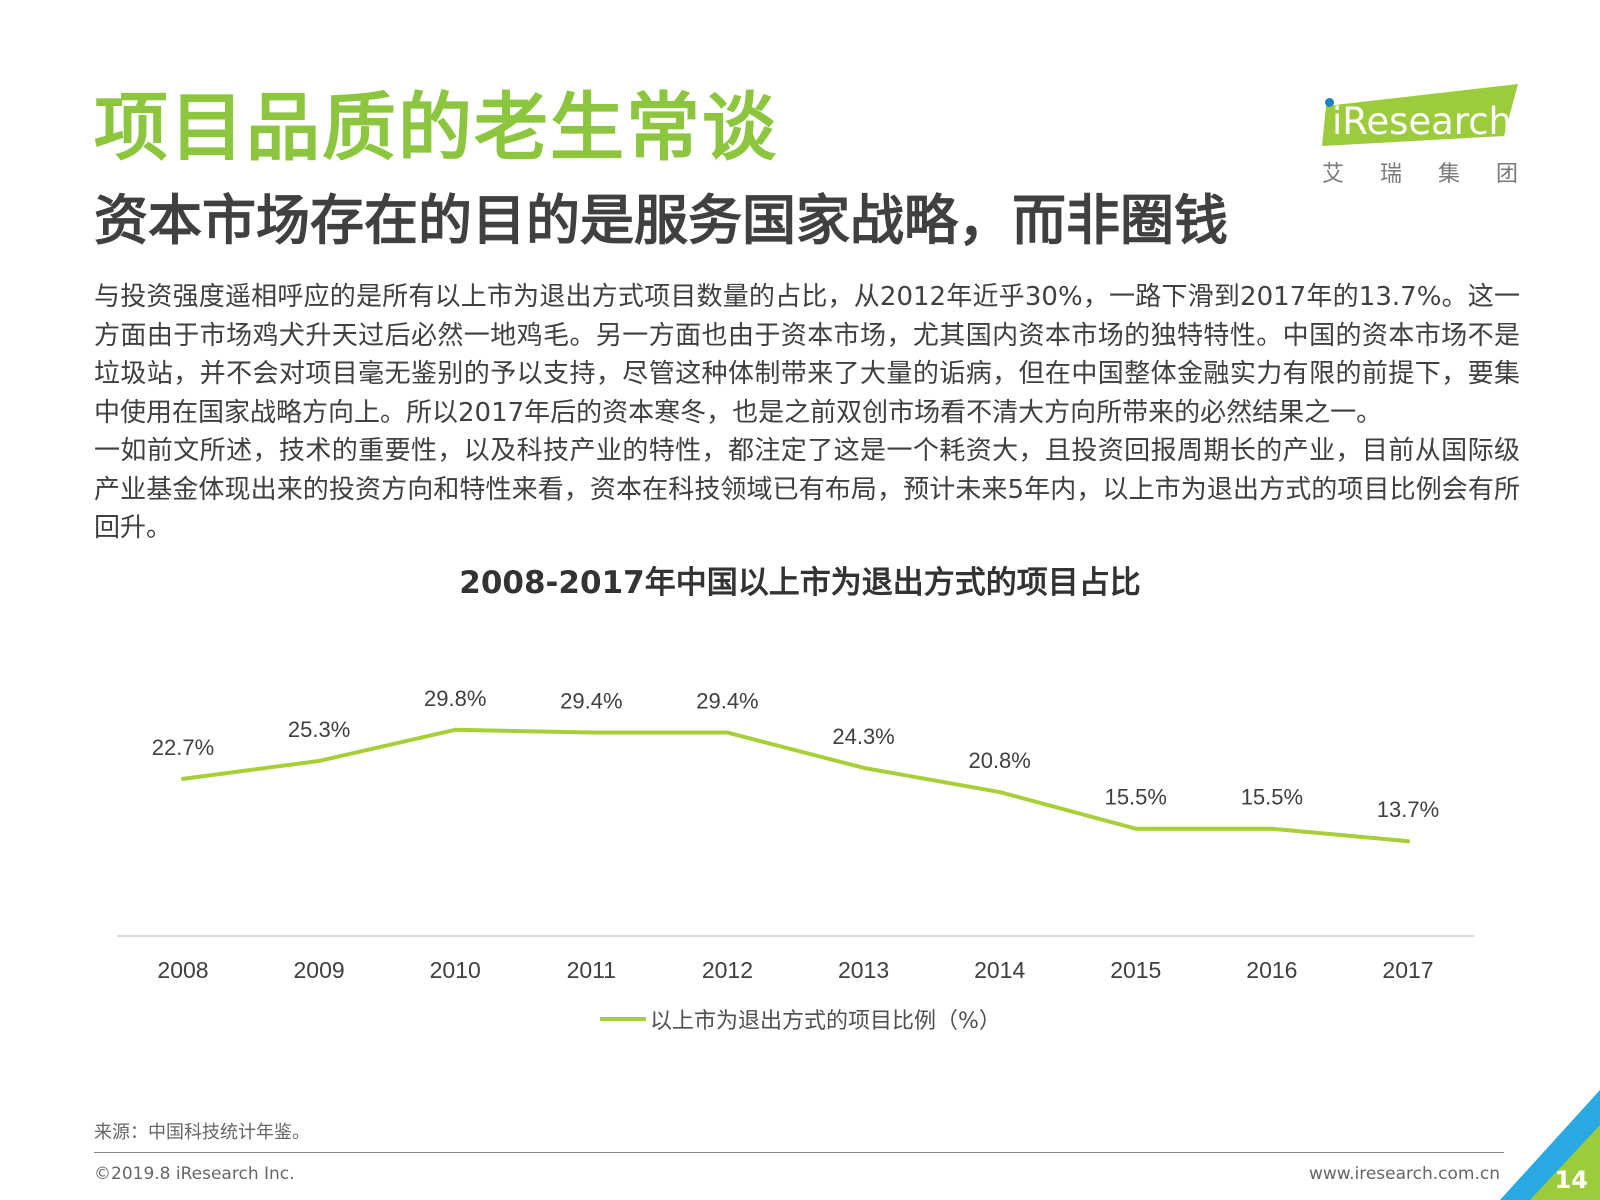  I want to click on page-title: 项目品质的老生常谈, so click(436, 128).